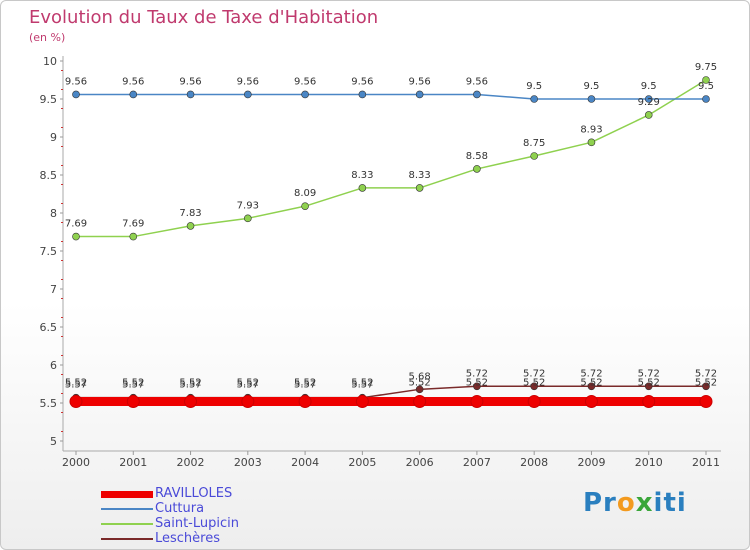 The image size is (750, 550). I want to click on y-tick-label: 7, so click(53, 289).